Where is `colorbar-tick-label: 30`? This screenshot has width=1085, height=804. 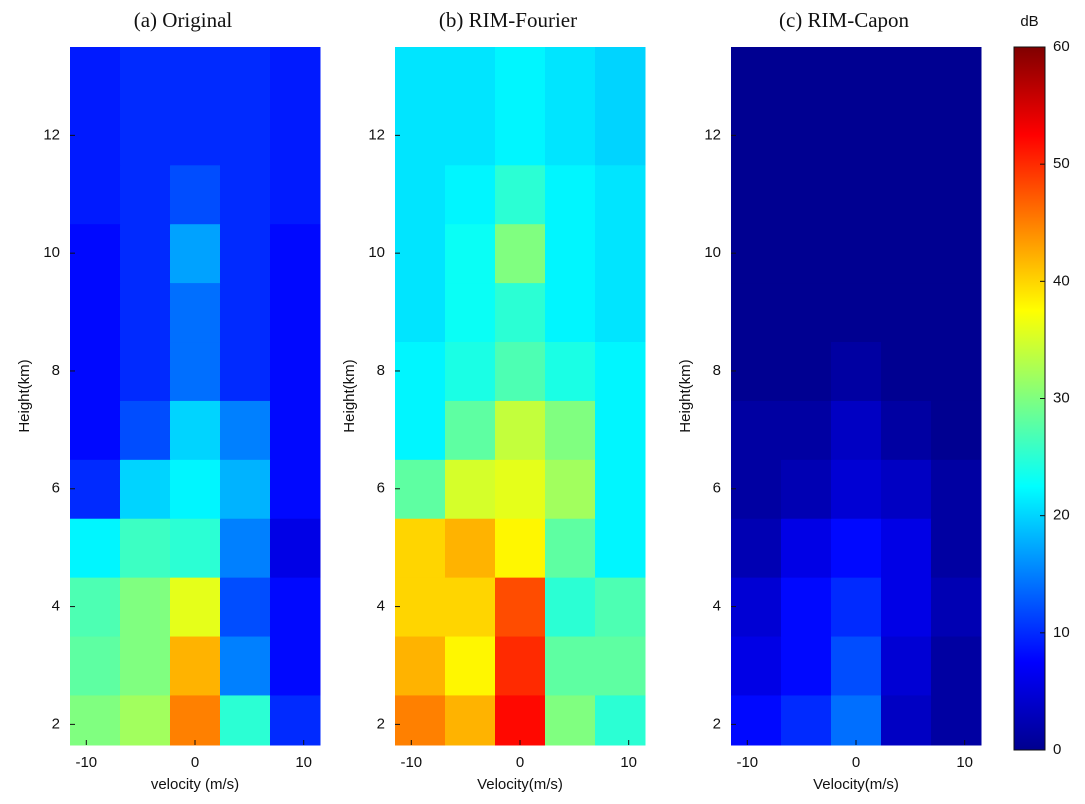
colorbar-tick-label: 30 is located at coordinates (1061, 397).